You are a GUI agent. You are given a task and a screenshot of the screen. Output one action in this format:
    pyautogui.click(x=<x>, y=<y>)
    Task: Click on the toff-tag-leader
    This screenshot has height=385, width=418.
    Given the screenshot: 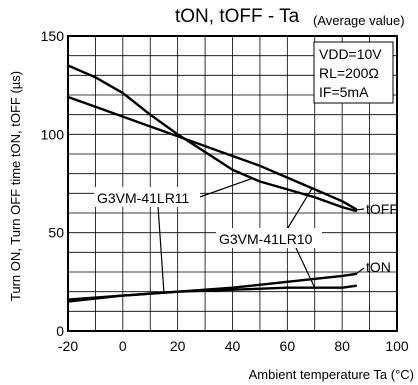 What is the action you would take?
    pyautogui.click(x=360, y=209)
    